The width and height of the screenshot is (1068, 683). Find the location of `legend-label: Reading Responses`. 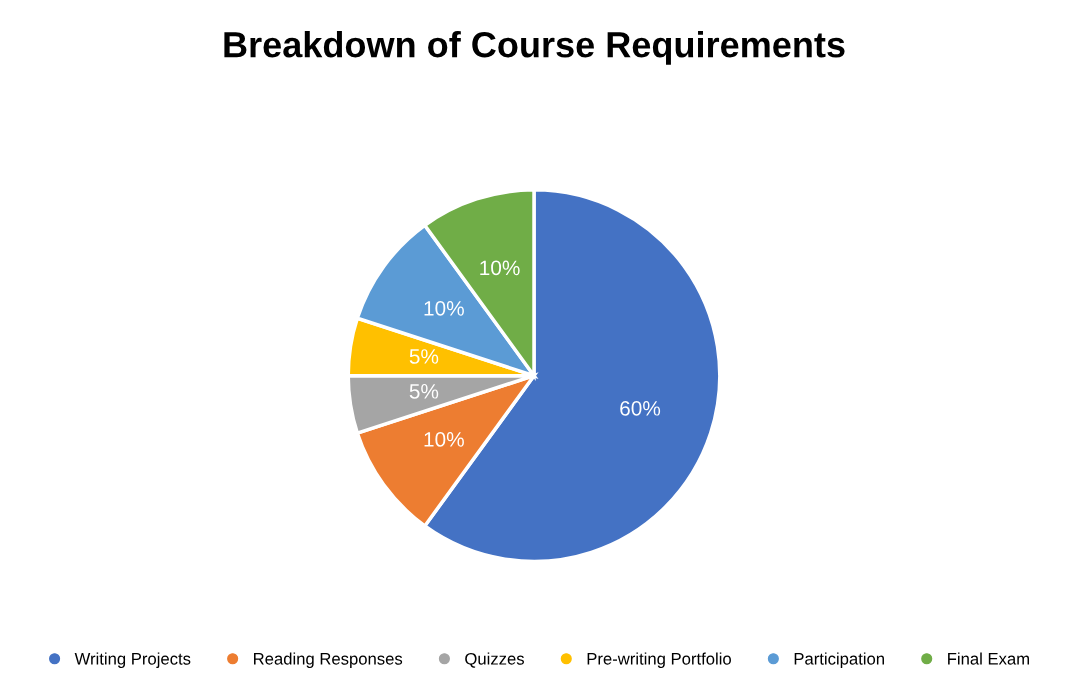

legend-label: Reading Responses is located at coordinates (328, 660).